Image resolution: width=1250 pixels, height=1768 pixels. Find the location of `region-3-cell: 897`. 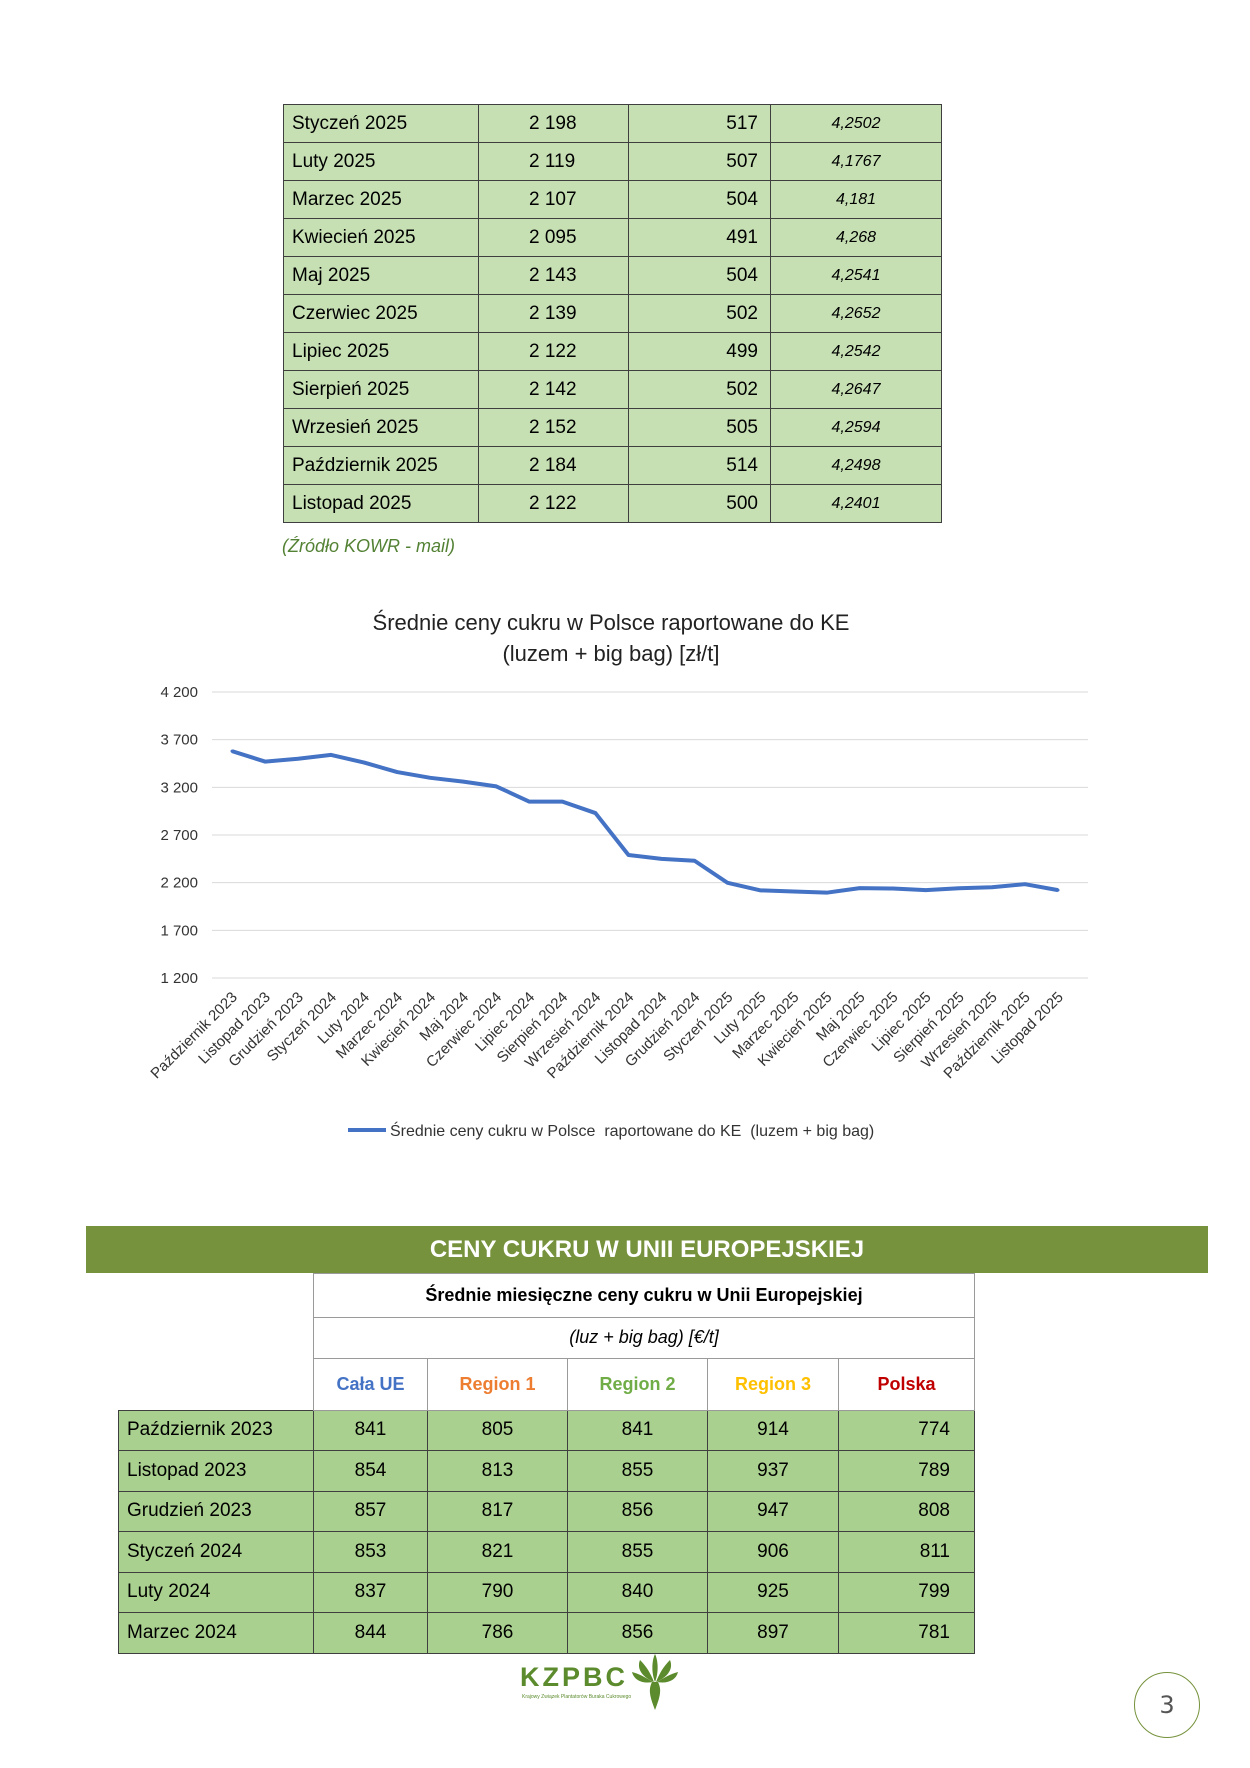

region-3-cell: 897 is located at coordinates (773, 1633).